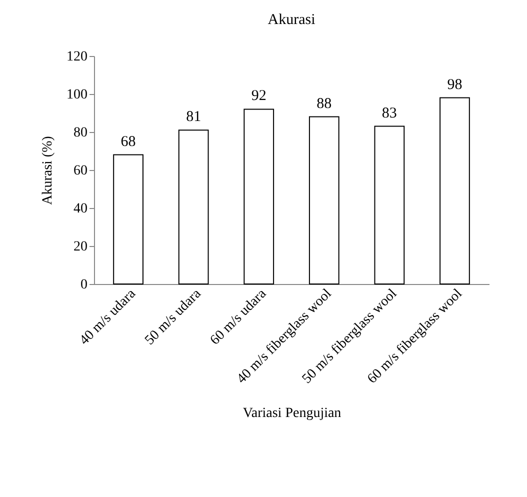 The width and height of the screenshot is (527, 497). I want to click on y-tick-label: 100, so click(77, 95).